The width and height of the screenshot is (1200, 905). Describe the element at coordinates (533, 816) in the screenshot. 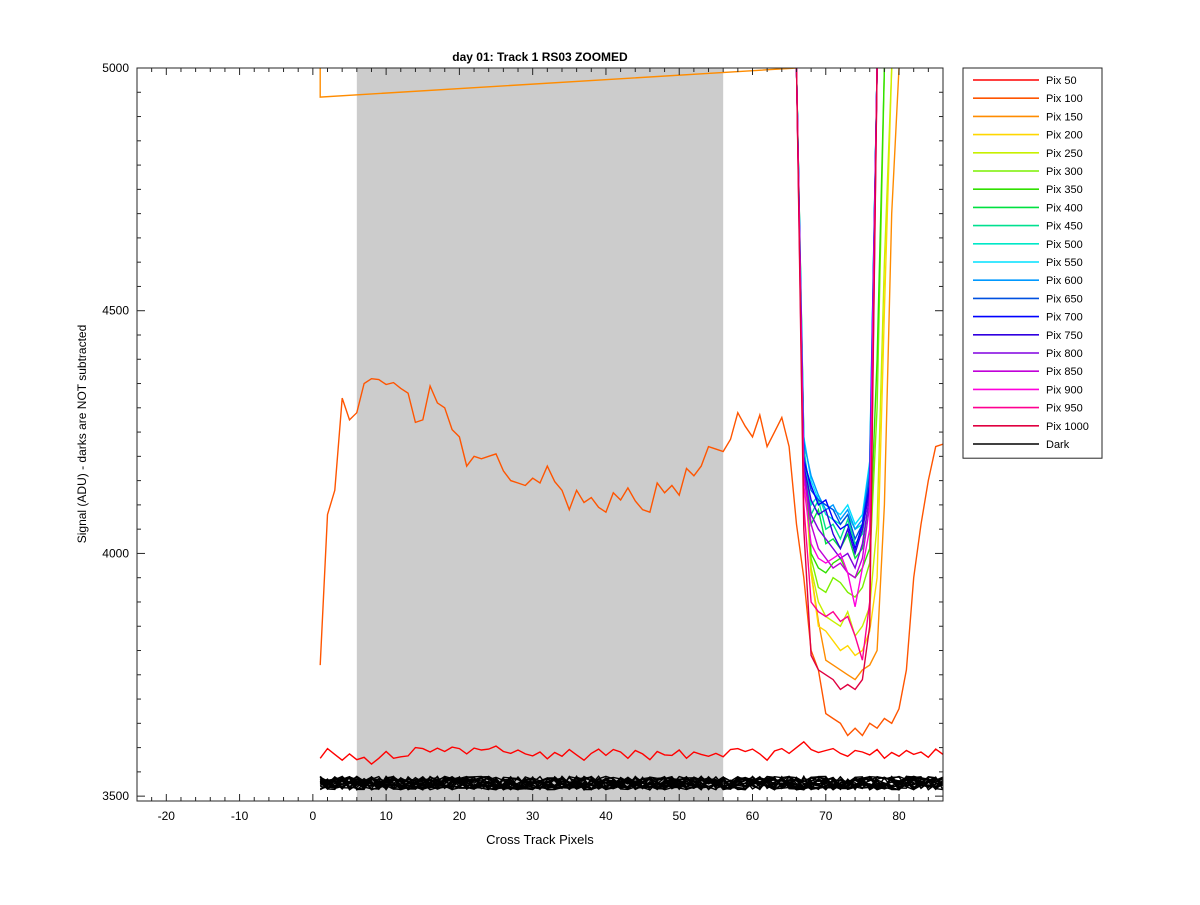

I see `x-tick-label: 30` at that location.